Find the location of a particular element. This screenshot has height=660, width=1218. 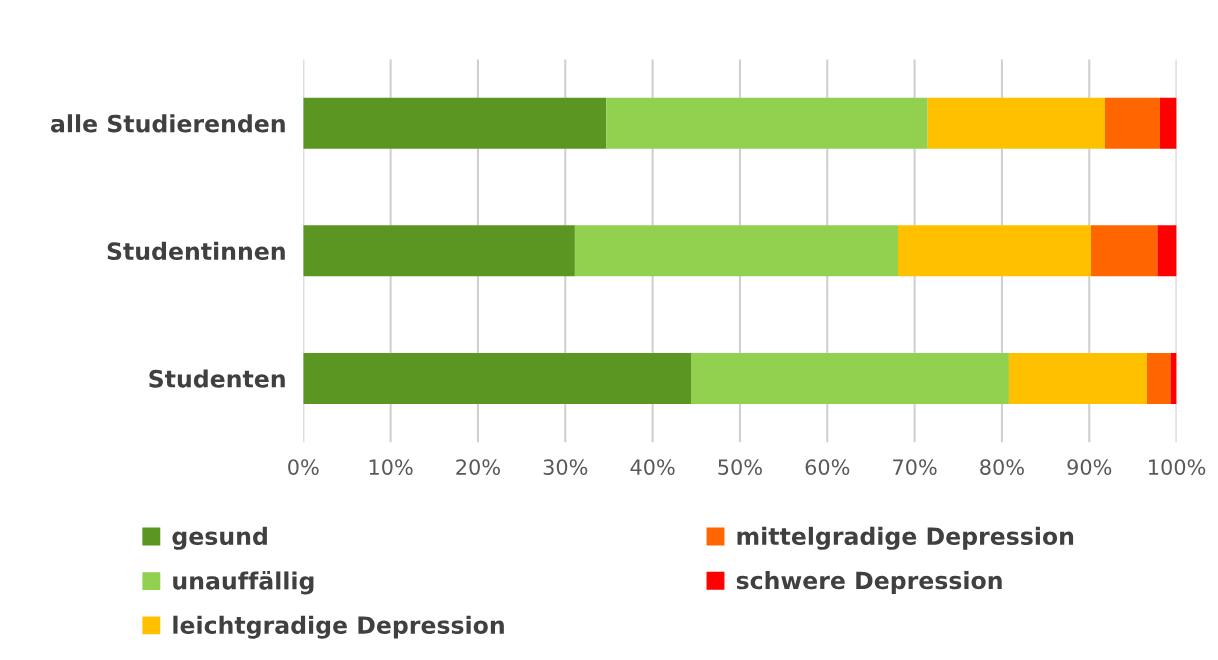

y-tick-label: Studentinnen is located at coordinates (196, 251).